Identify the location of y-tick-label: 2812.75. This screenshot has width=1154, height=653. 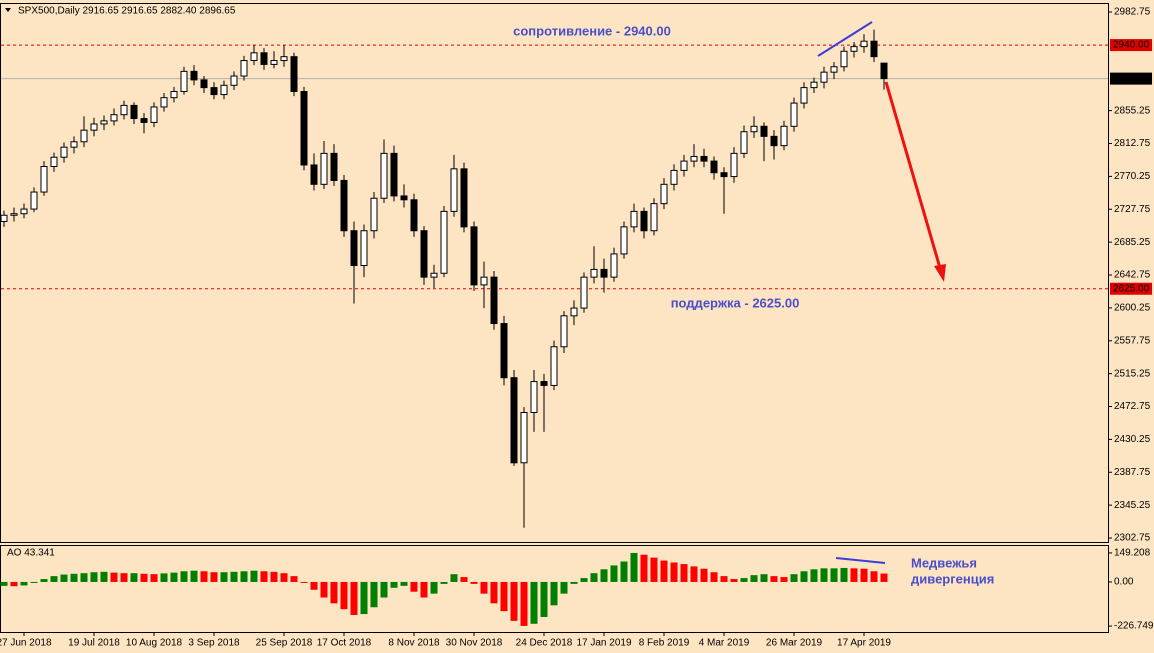
(1132, 143).